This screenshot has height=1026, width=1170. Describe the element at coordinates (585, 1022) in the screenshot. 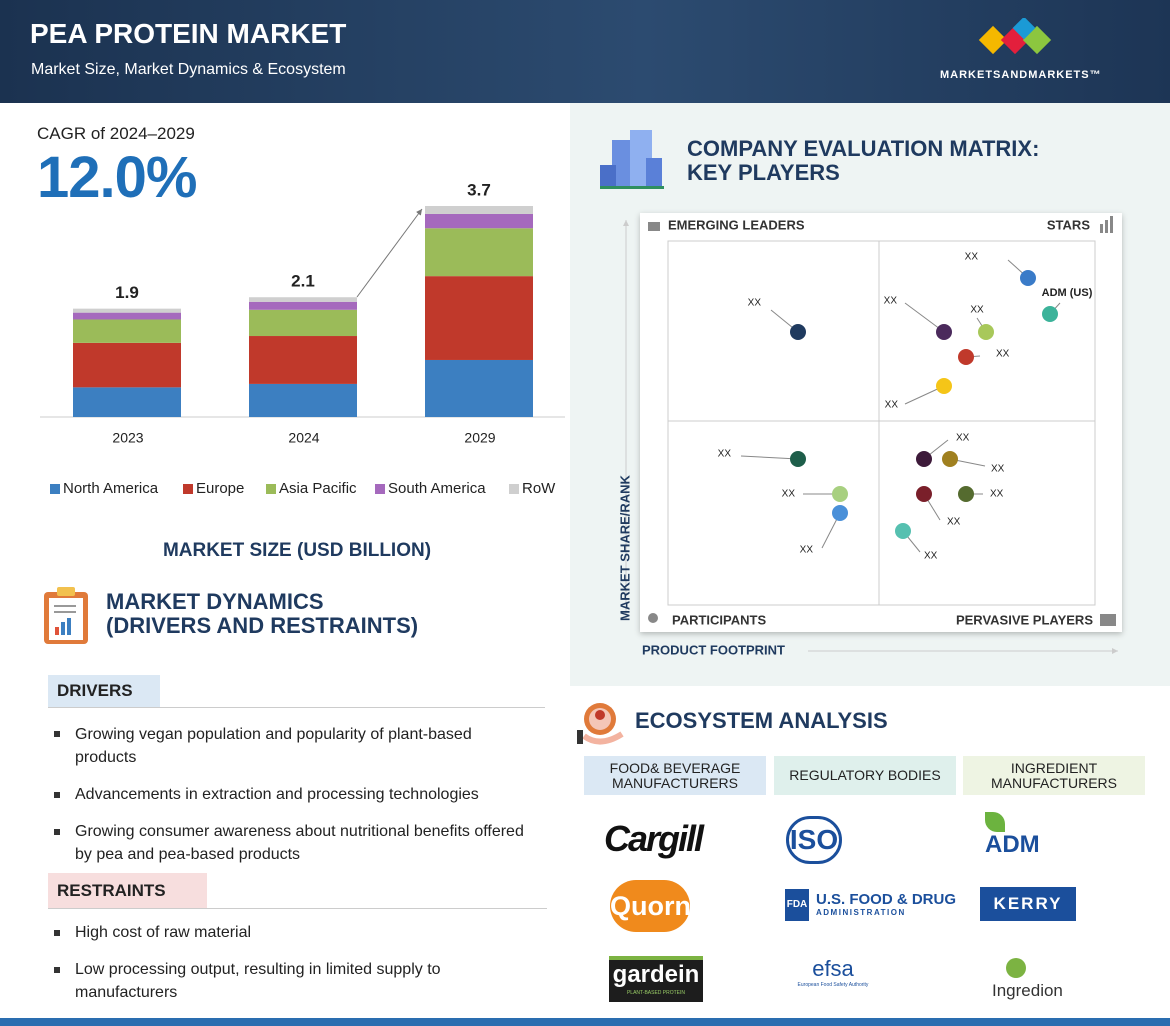

I see `footer-band` at that location.